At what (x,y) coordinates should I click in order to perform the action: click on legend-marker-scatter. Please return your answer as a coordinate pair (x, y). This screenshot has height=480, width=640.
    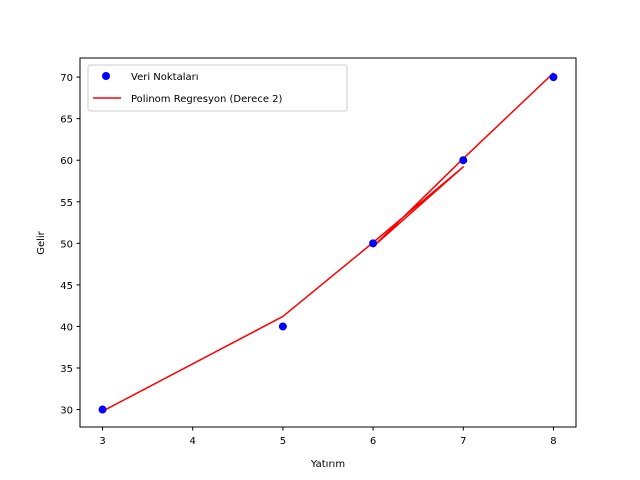
    Looking at the image, I should click on (106, 76).